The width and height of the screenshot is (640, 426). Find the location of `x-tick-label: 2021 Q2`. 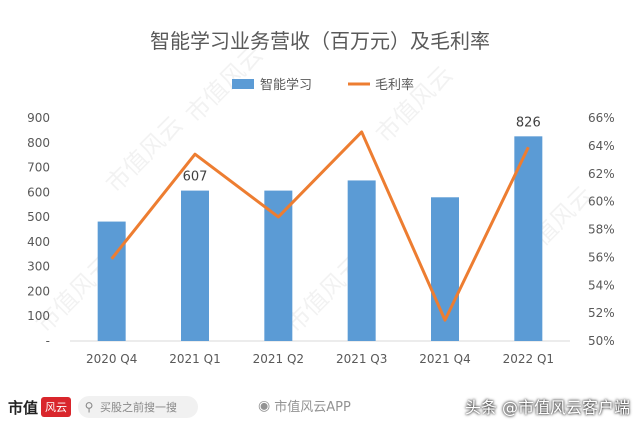

x-tick-label: 2021 Q2 is located at coordinates (278, 359).